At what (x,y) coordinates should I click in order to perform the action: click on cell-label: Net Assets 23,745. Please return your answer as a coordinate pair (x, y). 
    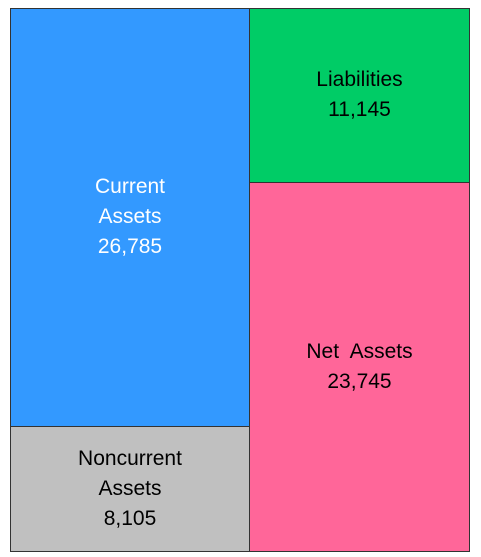
    Looking at the image, I should click on (360, 367).